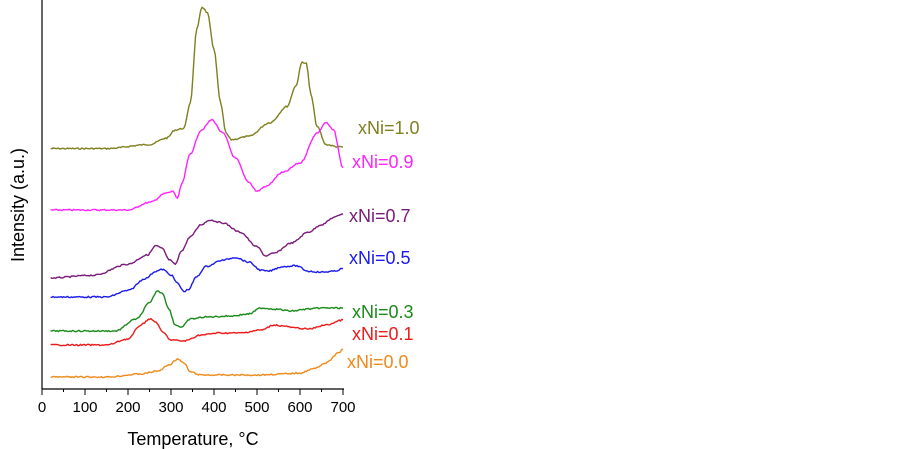  Describe the element at coordinates (127, 407) in the screenshot. I see `x-tick-label-200: 200` at that location.